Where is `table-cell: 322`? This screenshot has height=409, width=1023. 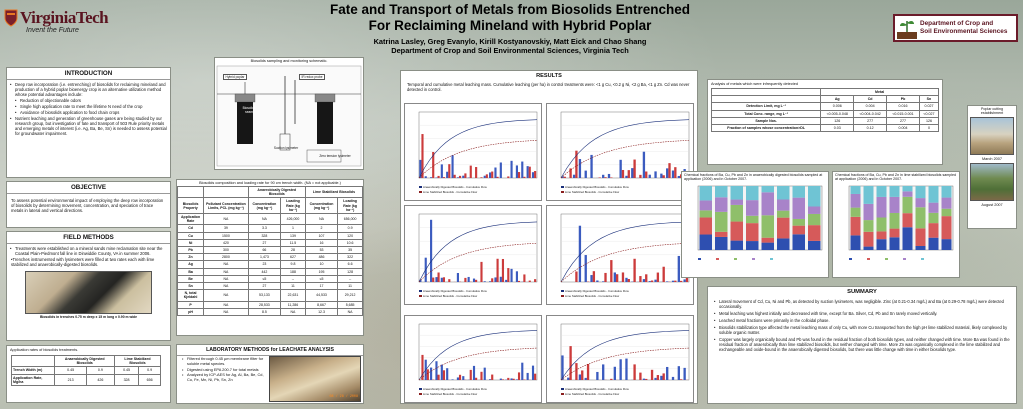 table-cell: 322 is located at coordinates (350, 257).